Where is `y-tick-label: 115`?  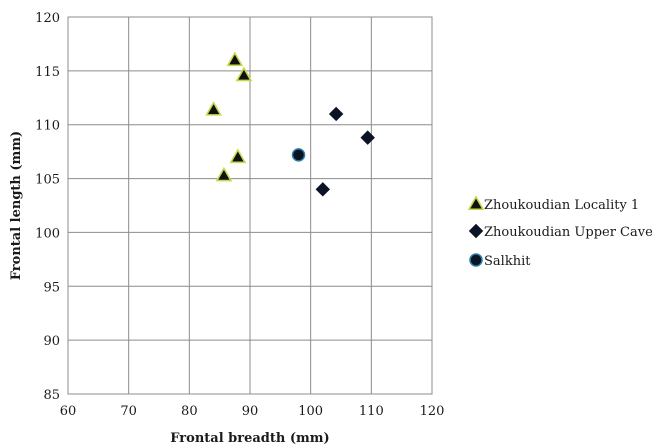
y-tick-label: 115 is located at coordinates (47, 72).